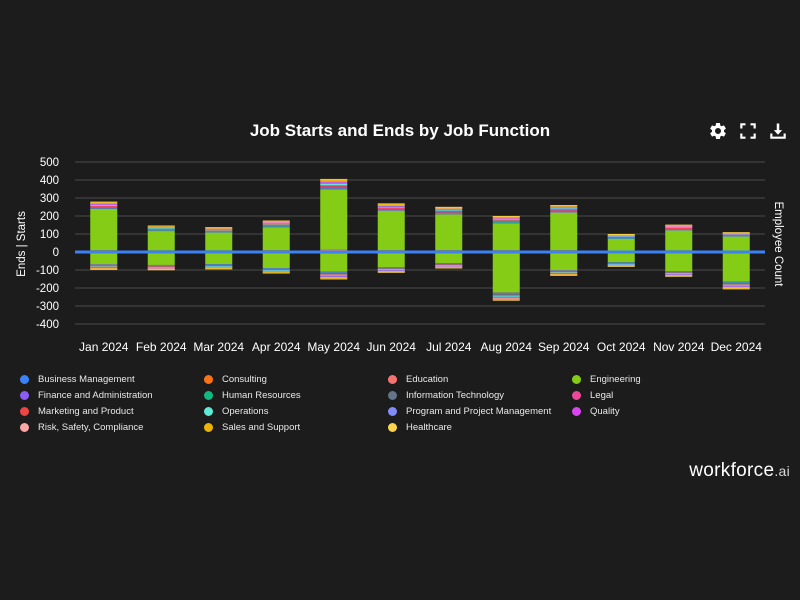 This screenshot has height=600, width=800. Describe the element at coordinates (296, 427) in the screenshot. I see `legend-item: Sales and Support` at that location.